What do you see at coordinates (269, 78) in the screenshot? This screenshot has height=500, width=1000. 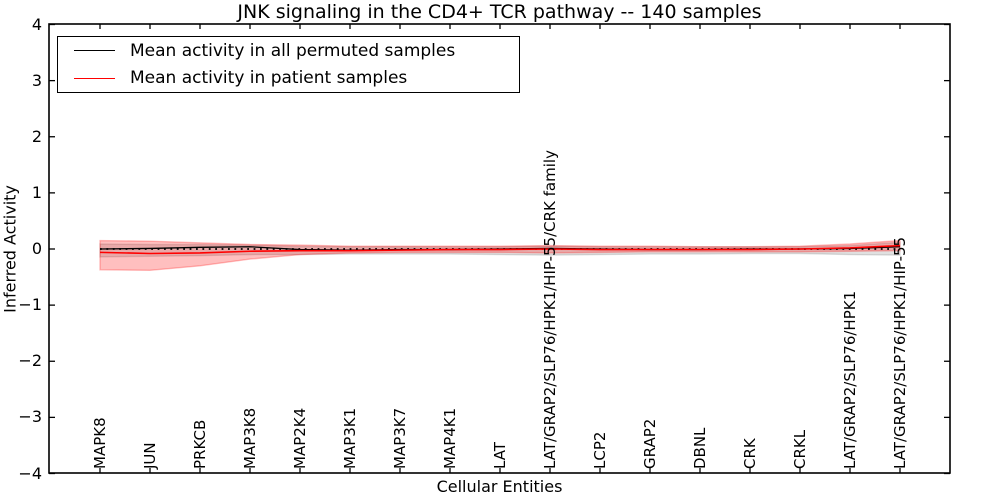 I see `legend-label: Mean activity in patient samples` at bounding box center [269, 78].